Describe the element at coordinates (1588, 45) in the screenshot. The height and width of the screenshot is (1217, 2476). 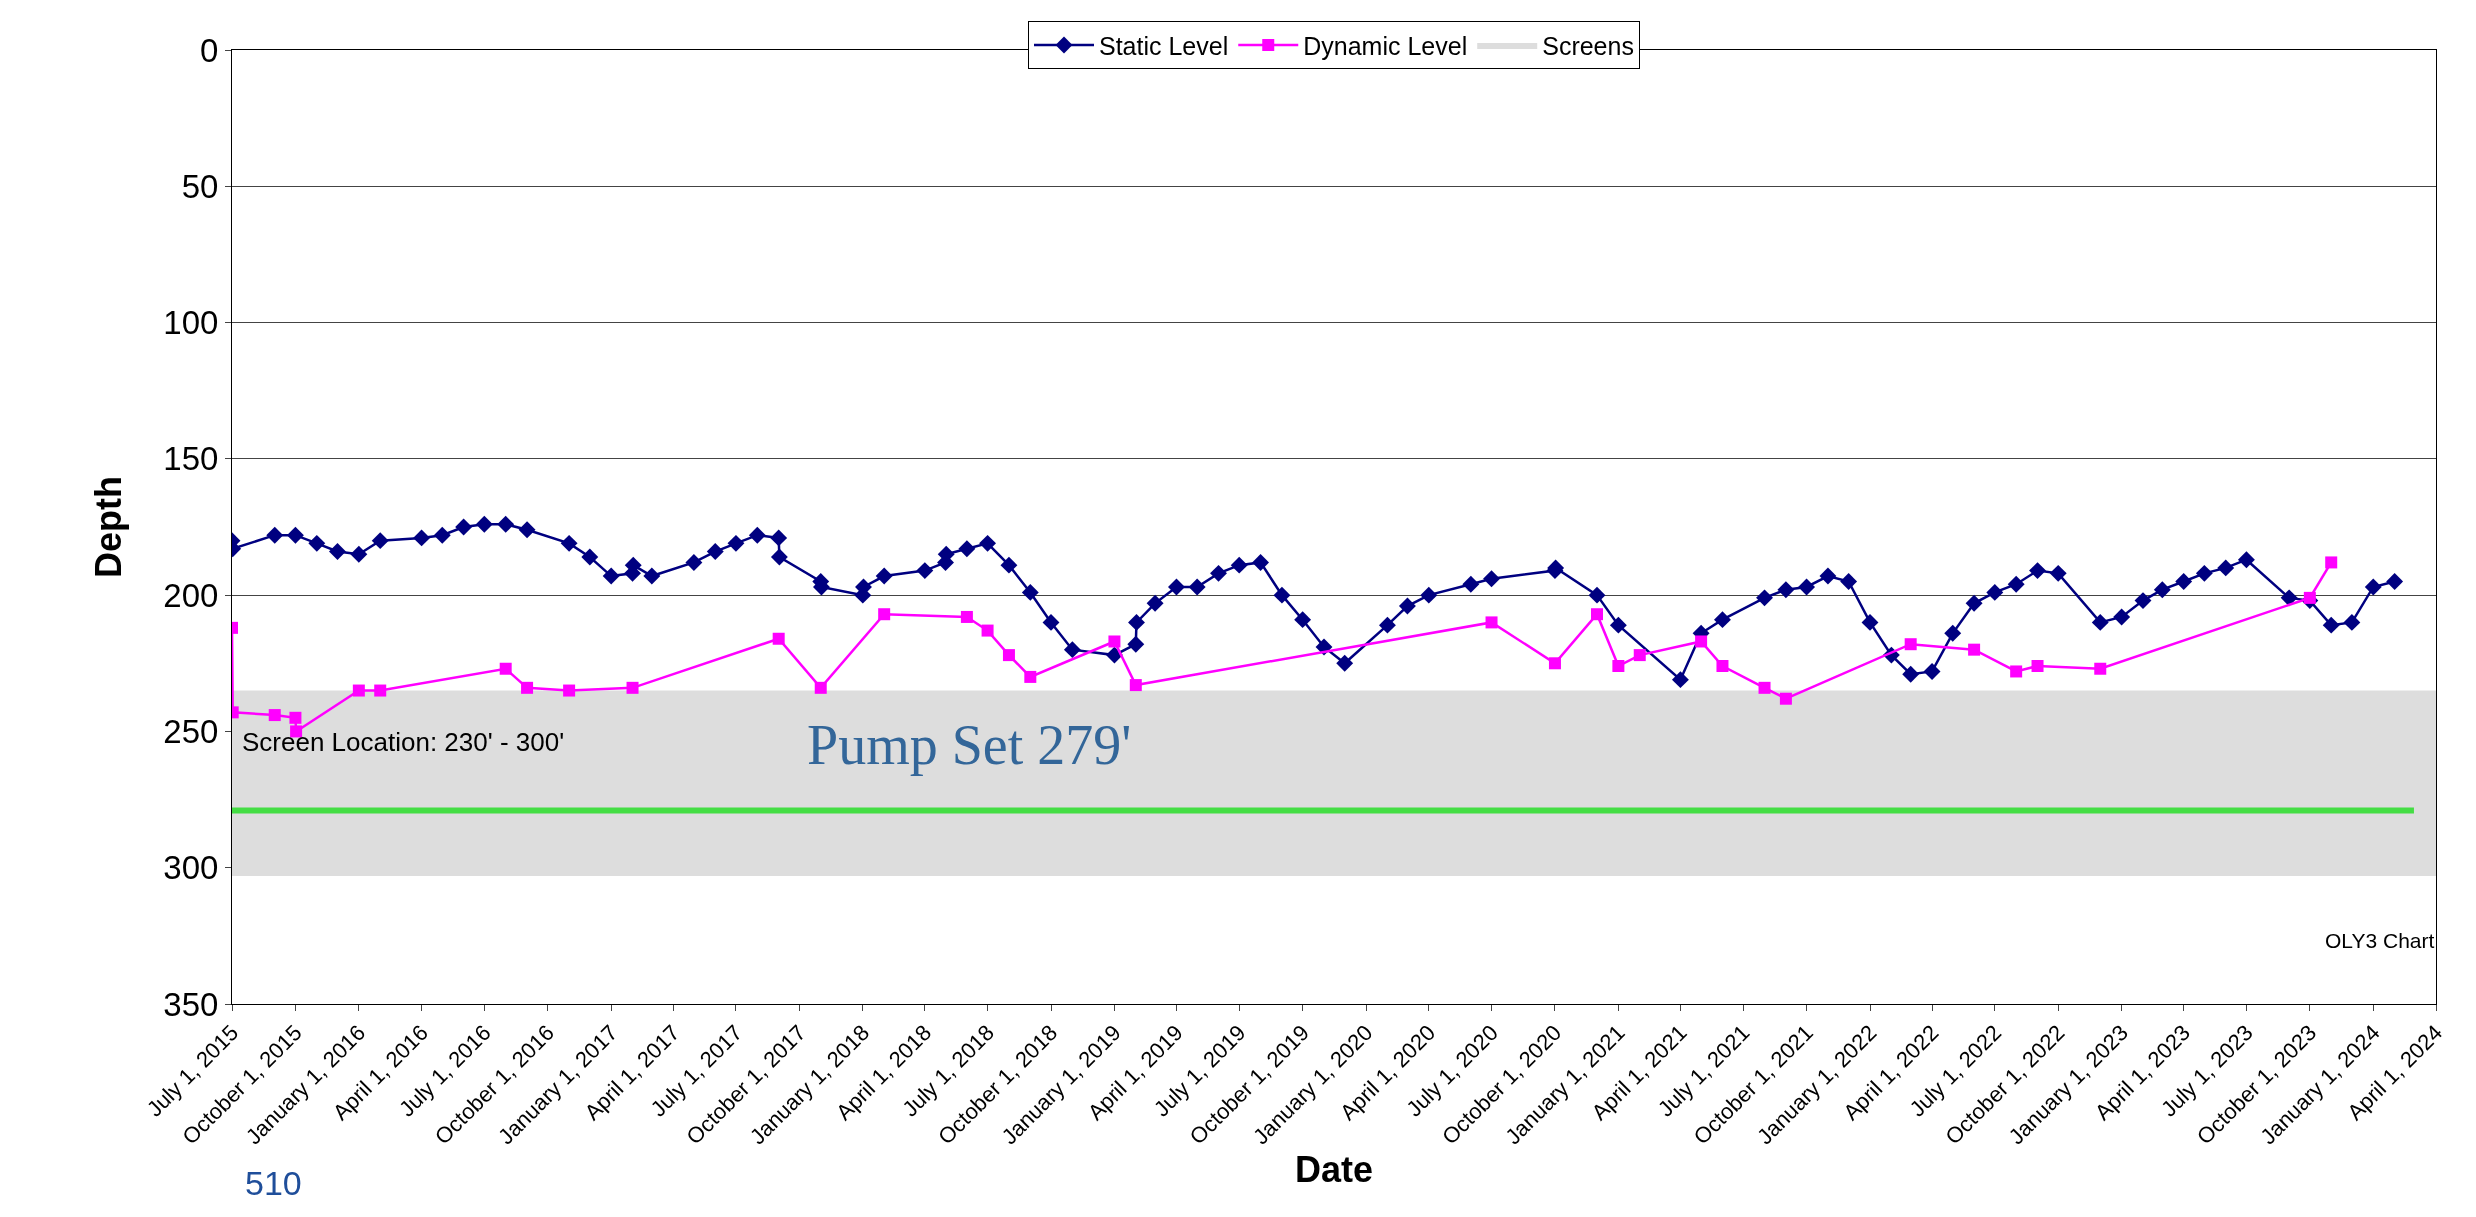
I see `legend-label: Screens` at that location.